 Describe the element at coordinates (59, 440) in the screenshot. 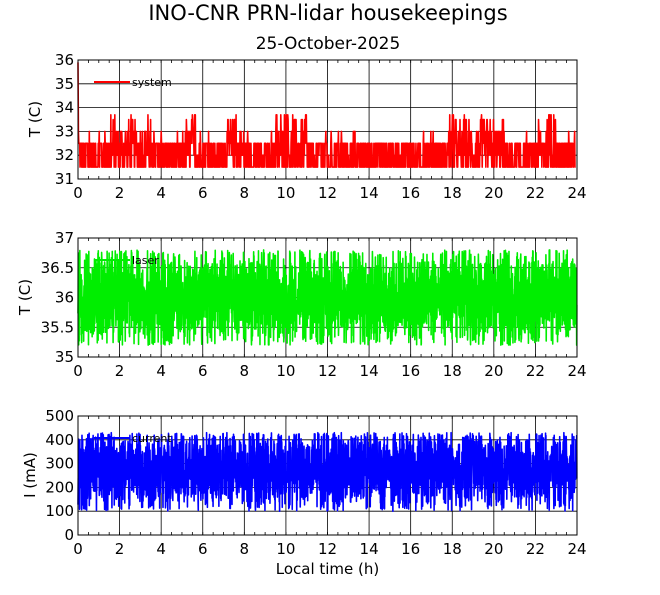

I see `y-tick-label: 400` at that location.